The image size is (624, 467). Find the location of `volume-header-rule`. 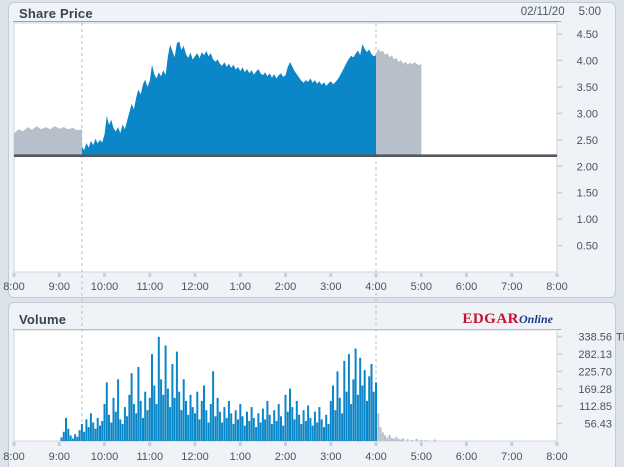

volume-header-rule is located at coordinates (287, 329).